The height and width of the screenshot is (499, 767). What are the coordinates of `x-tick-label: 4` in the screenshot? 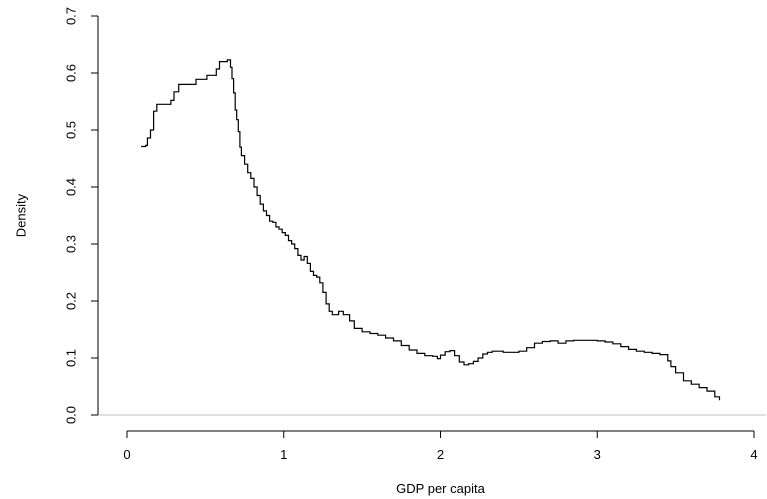 It's located at (753, 454).